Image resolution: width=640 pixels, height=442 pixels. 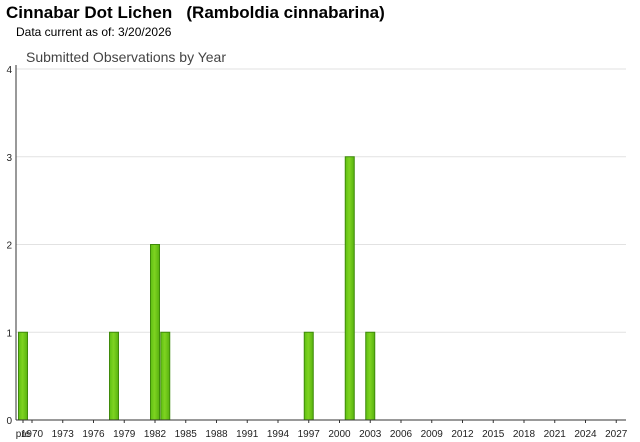 I want to click on x-tick-label: 2012, so click(x=462, y=434).